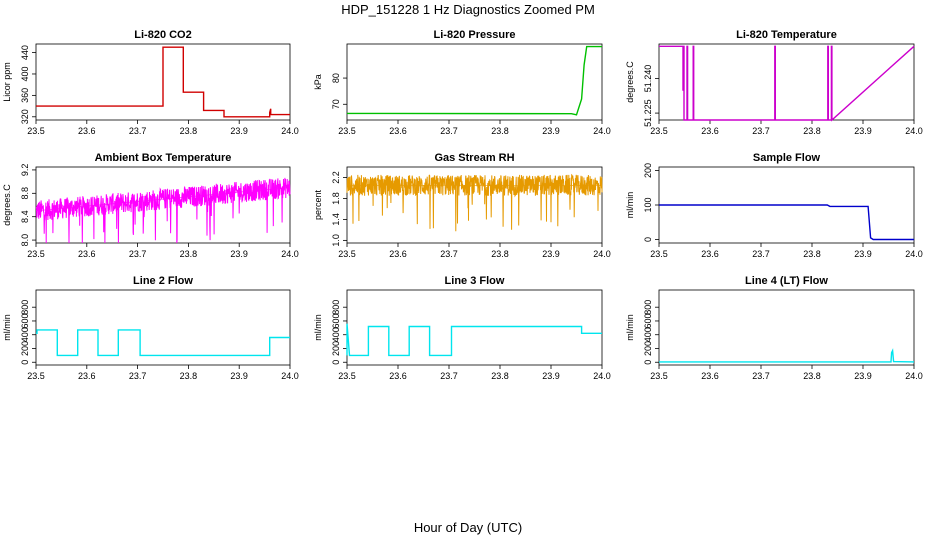 The image size is (936, 540). I want to click on y-tick-label: 1.8, so click(336, 198).